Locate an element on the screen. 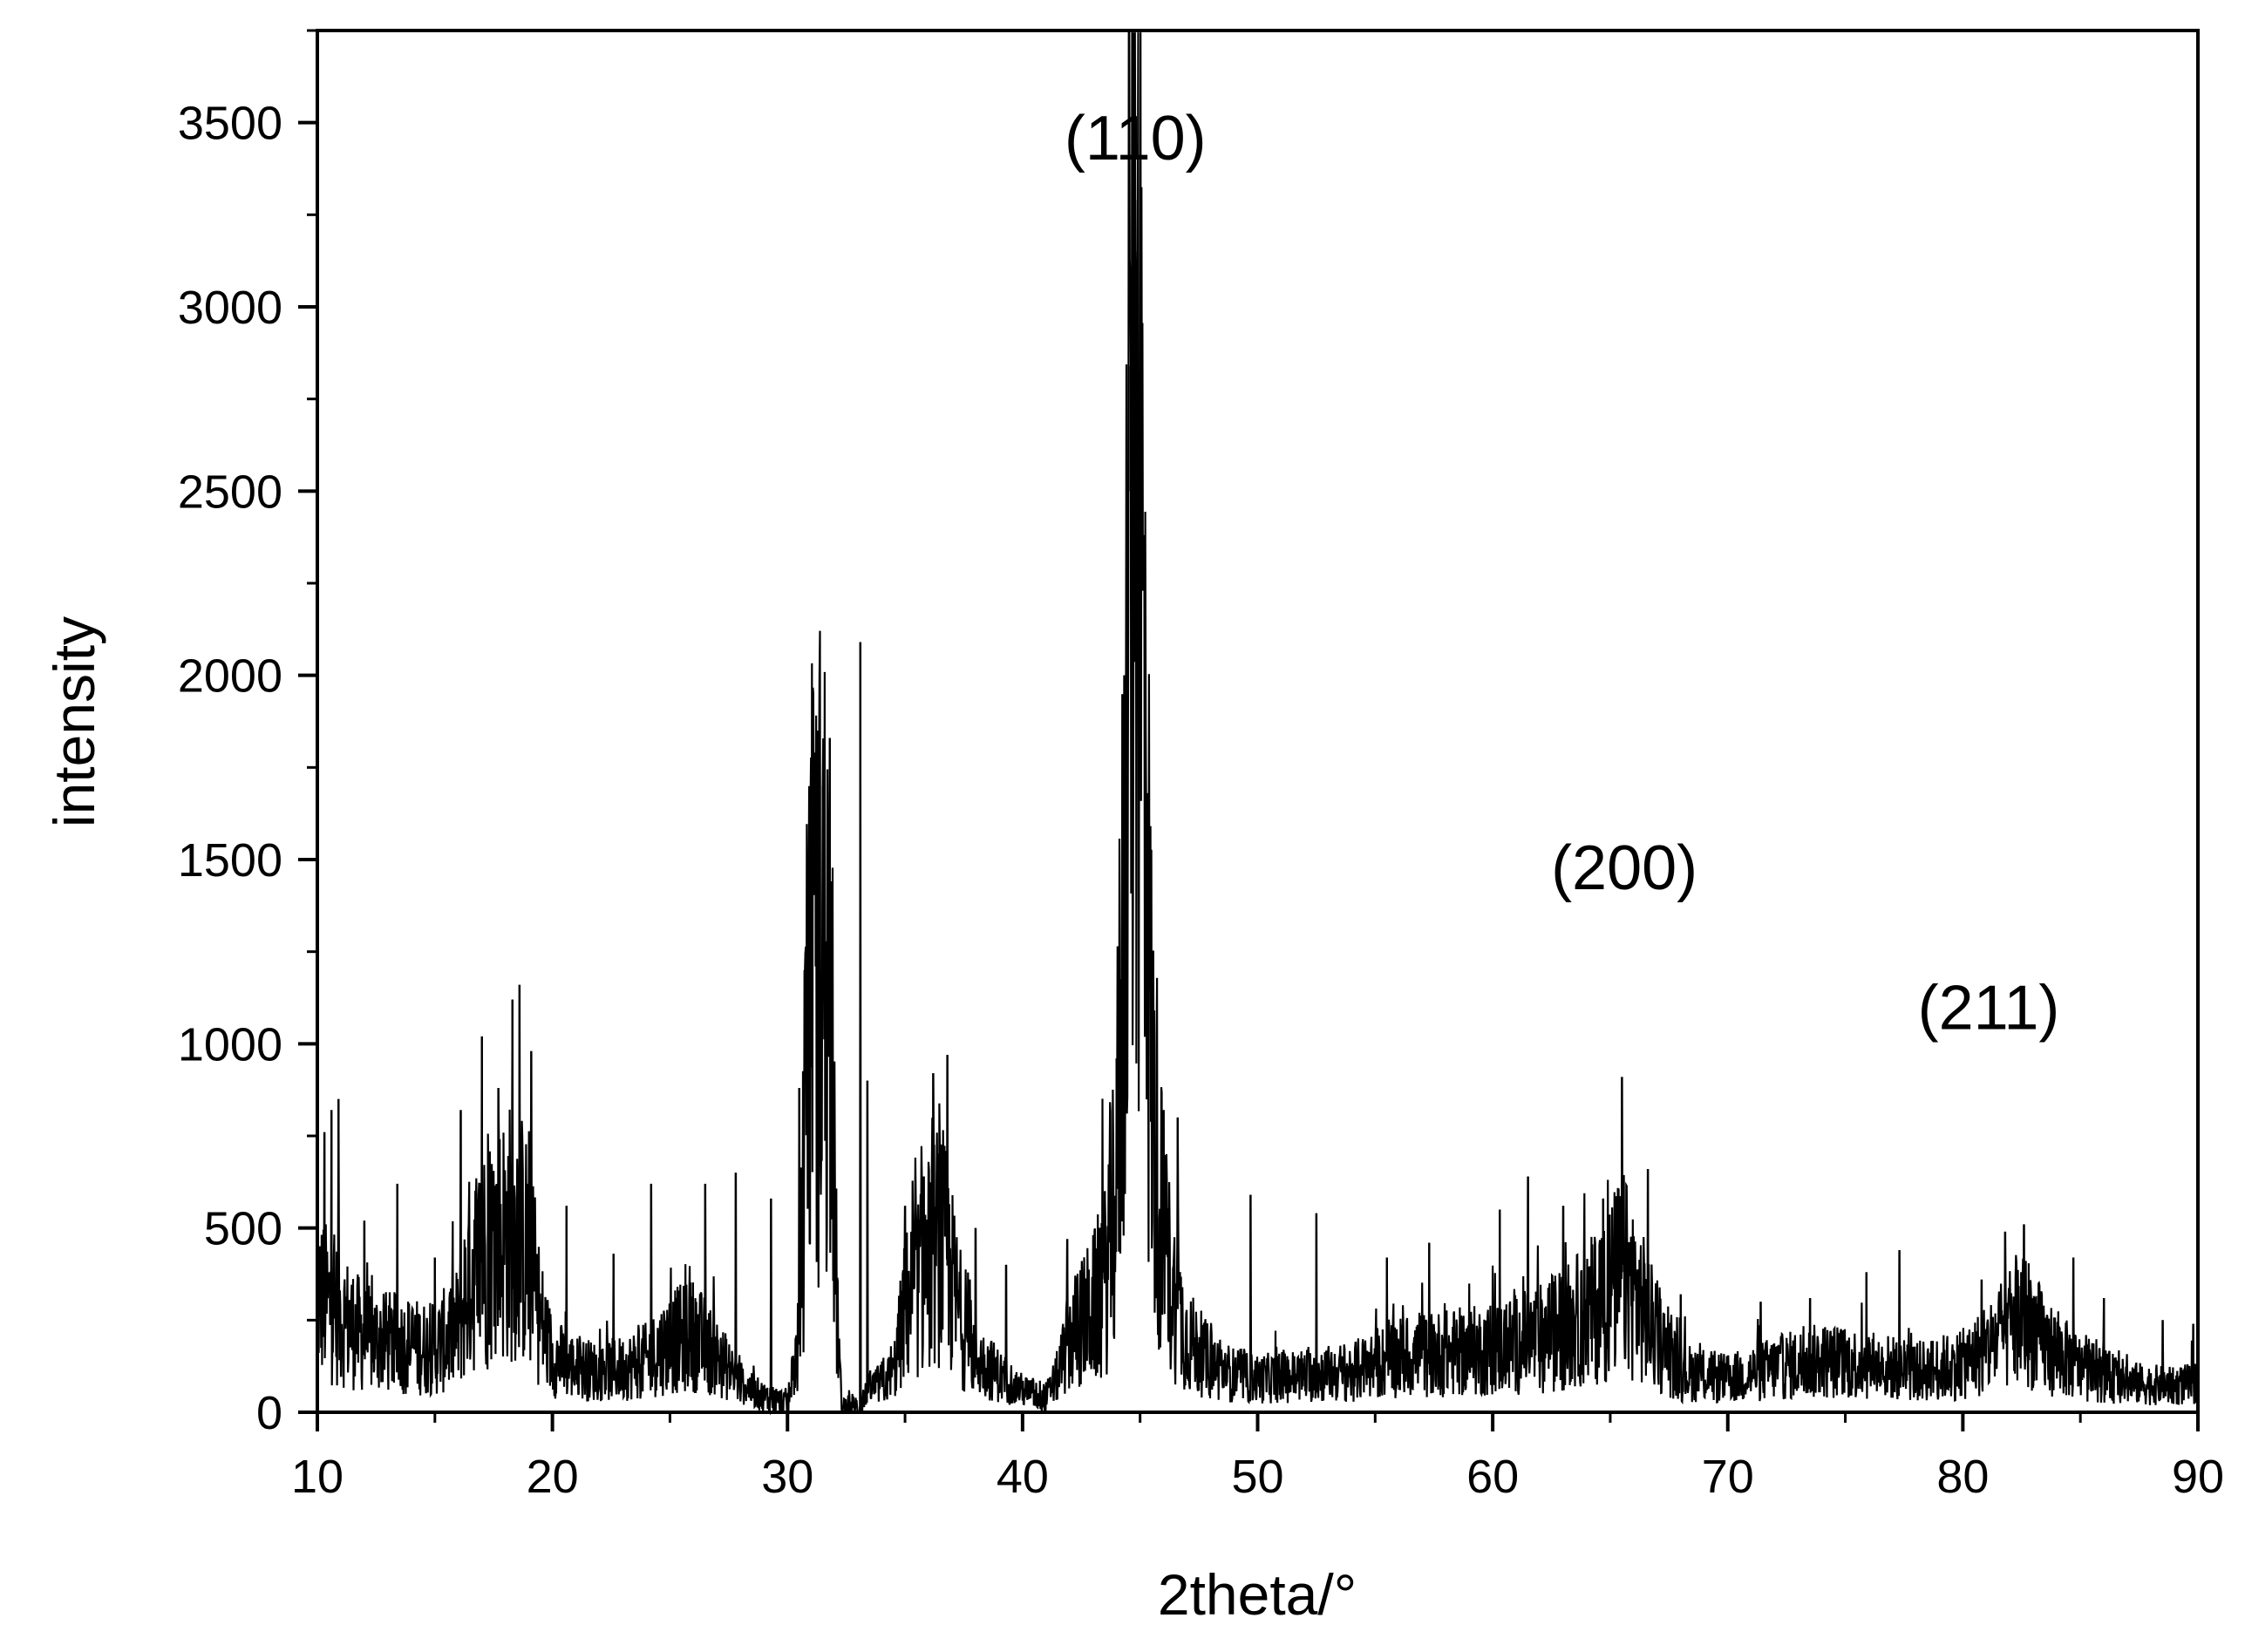  x-tick-label: 70 is located at coordinates (1728, 1477).